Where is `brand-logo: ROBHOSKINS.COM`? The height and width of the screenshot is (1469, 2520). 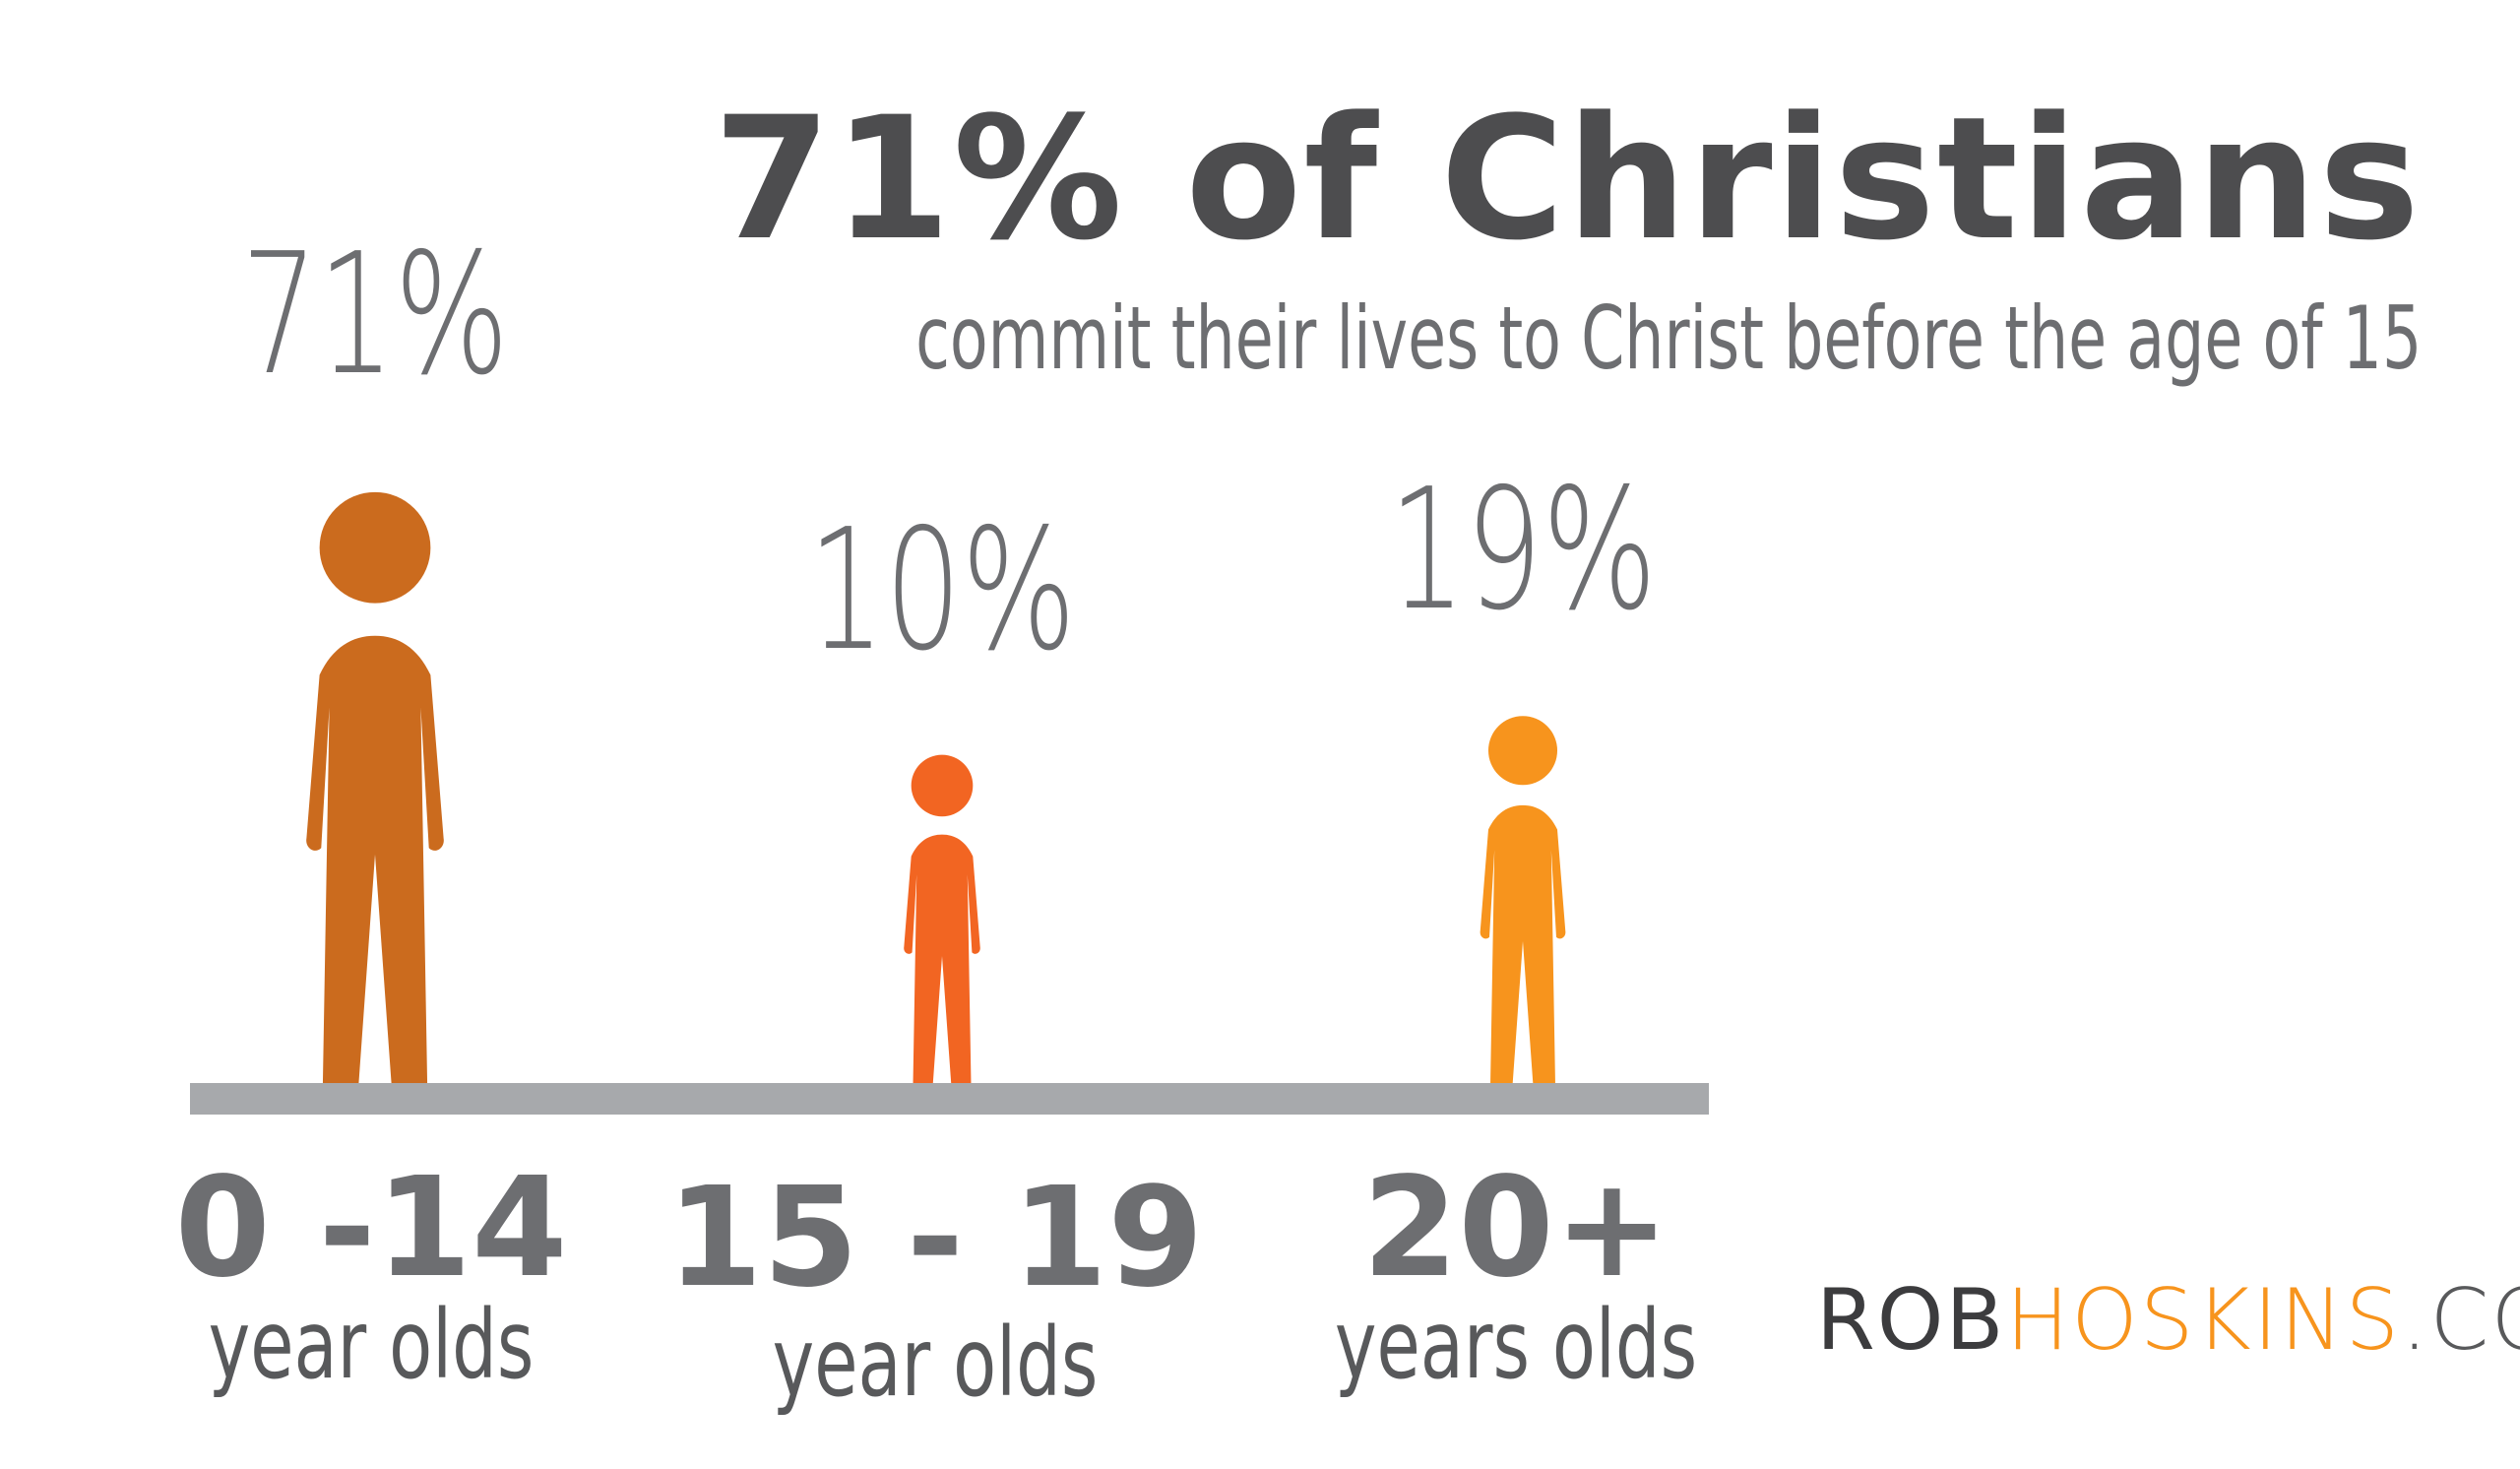 brand-logo: ROBHOSKINS.COM is located at coordinates (2168, 1320).